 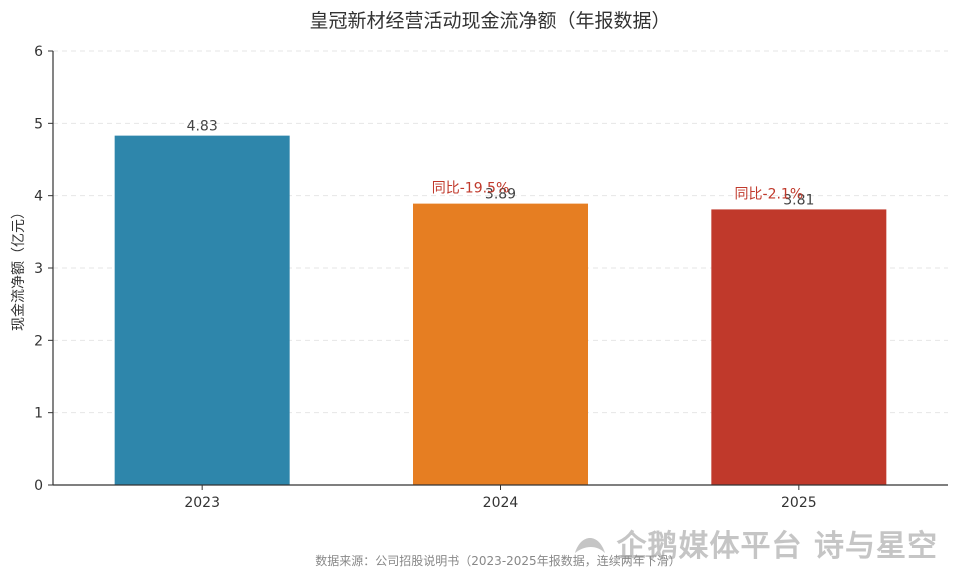 What do you see at coordinates (38, 414) in the screenshot?
I see `y-tick-label: 1` at bounding box center [38, 414].